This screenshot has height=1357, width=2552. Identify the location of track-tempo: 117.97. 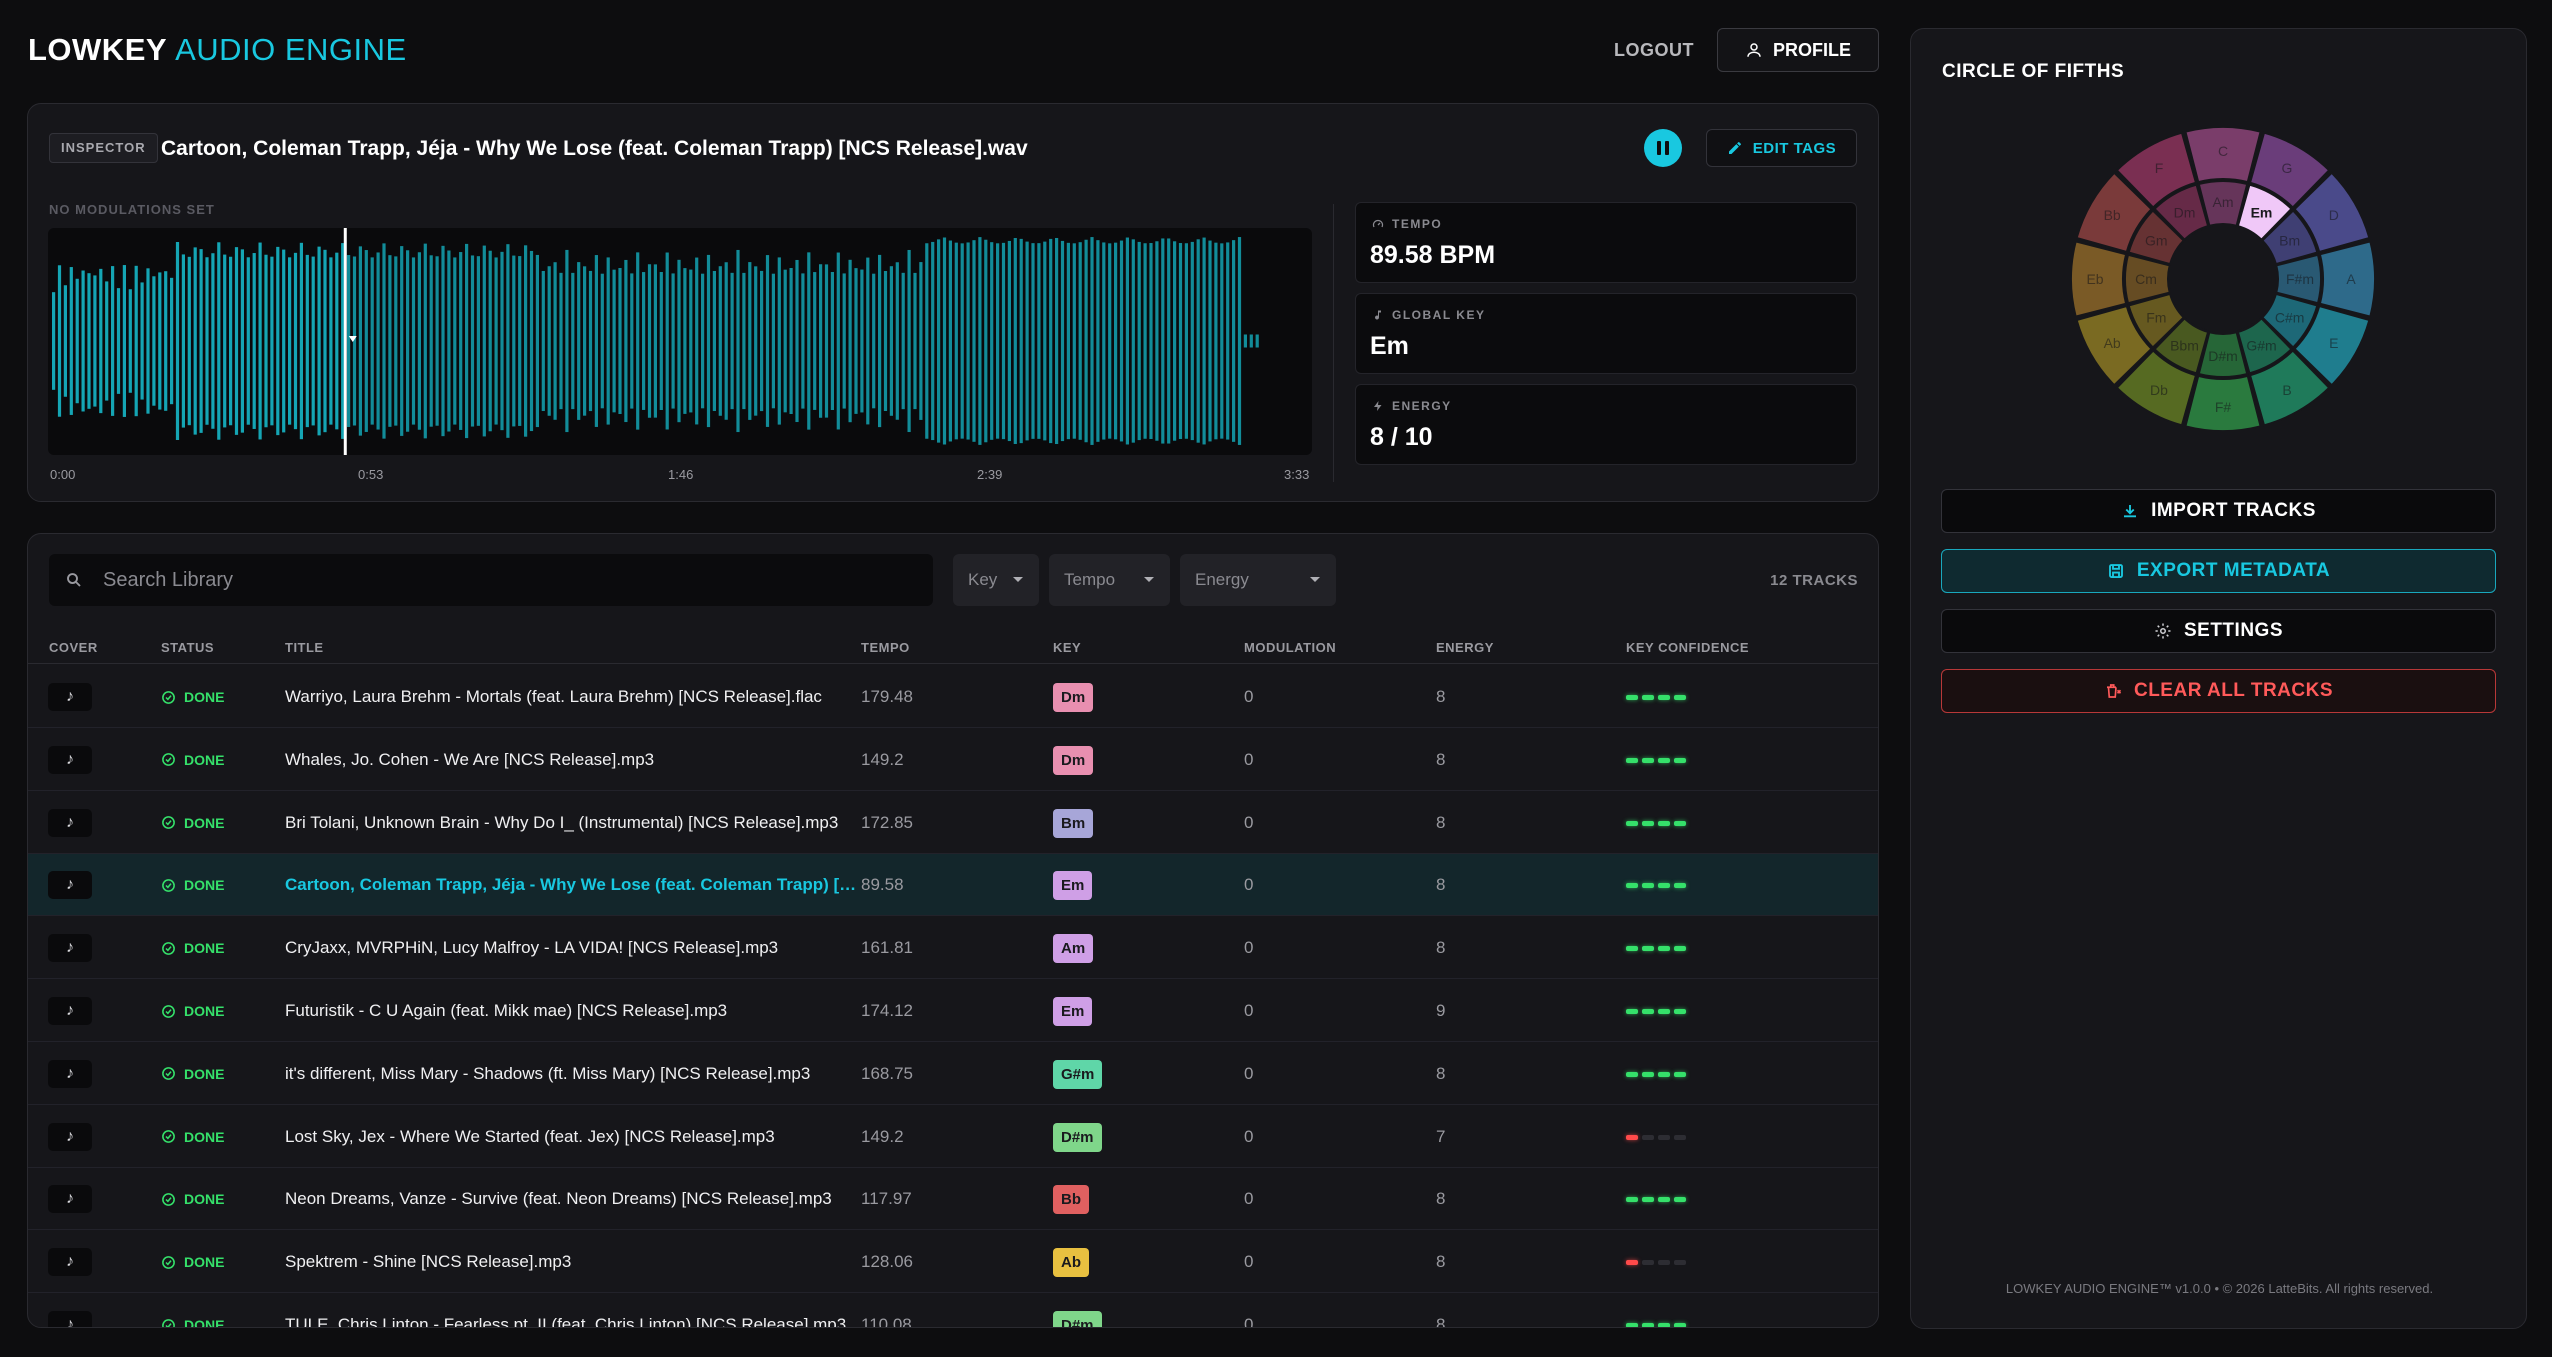
(886, 1199).